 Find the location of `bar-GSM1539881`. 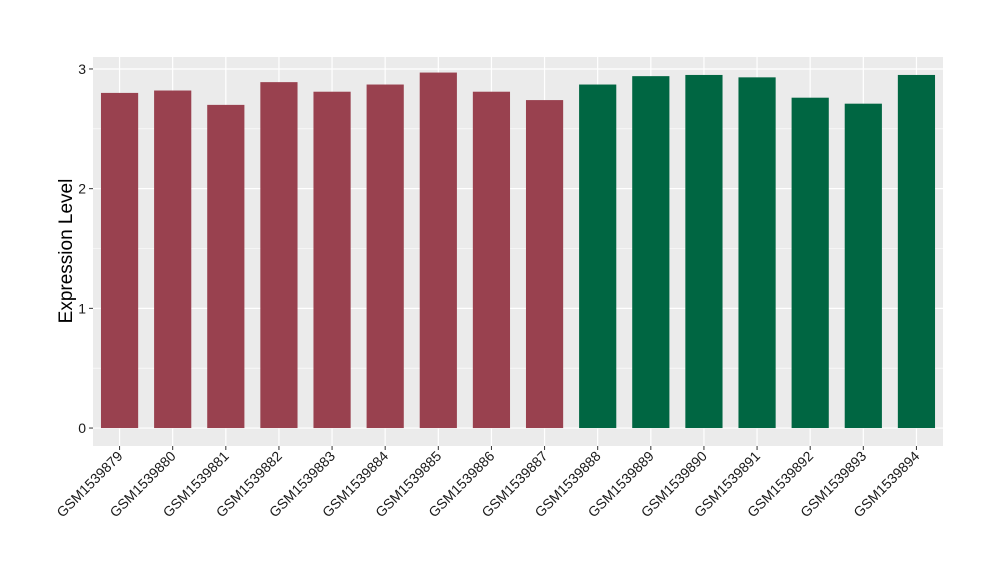

bar-GSM1539881 is located at coordinates (226, 266).